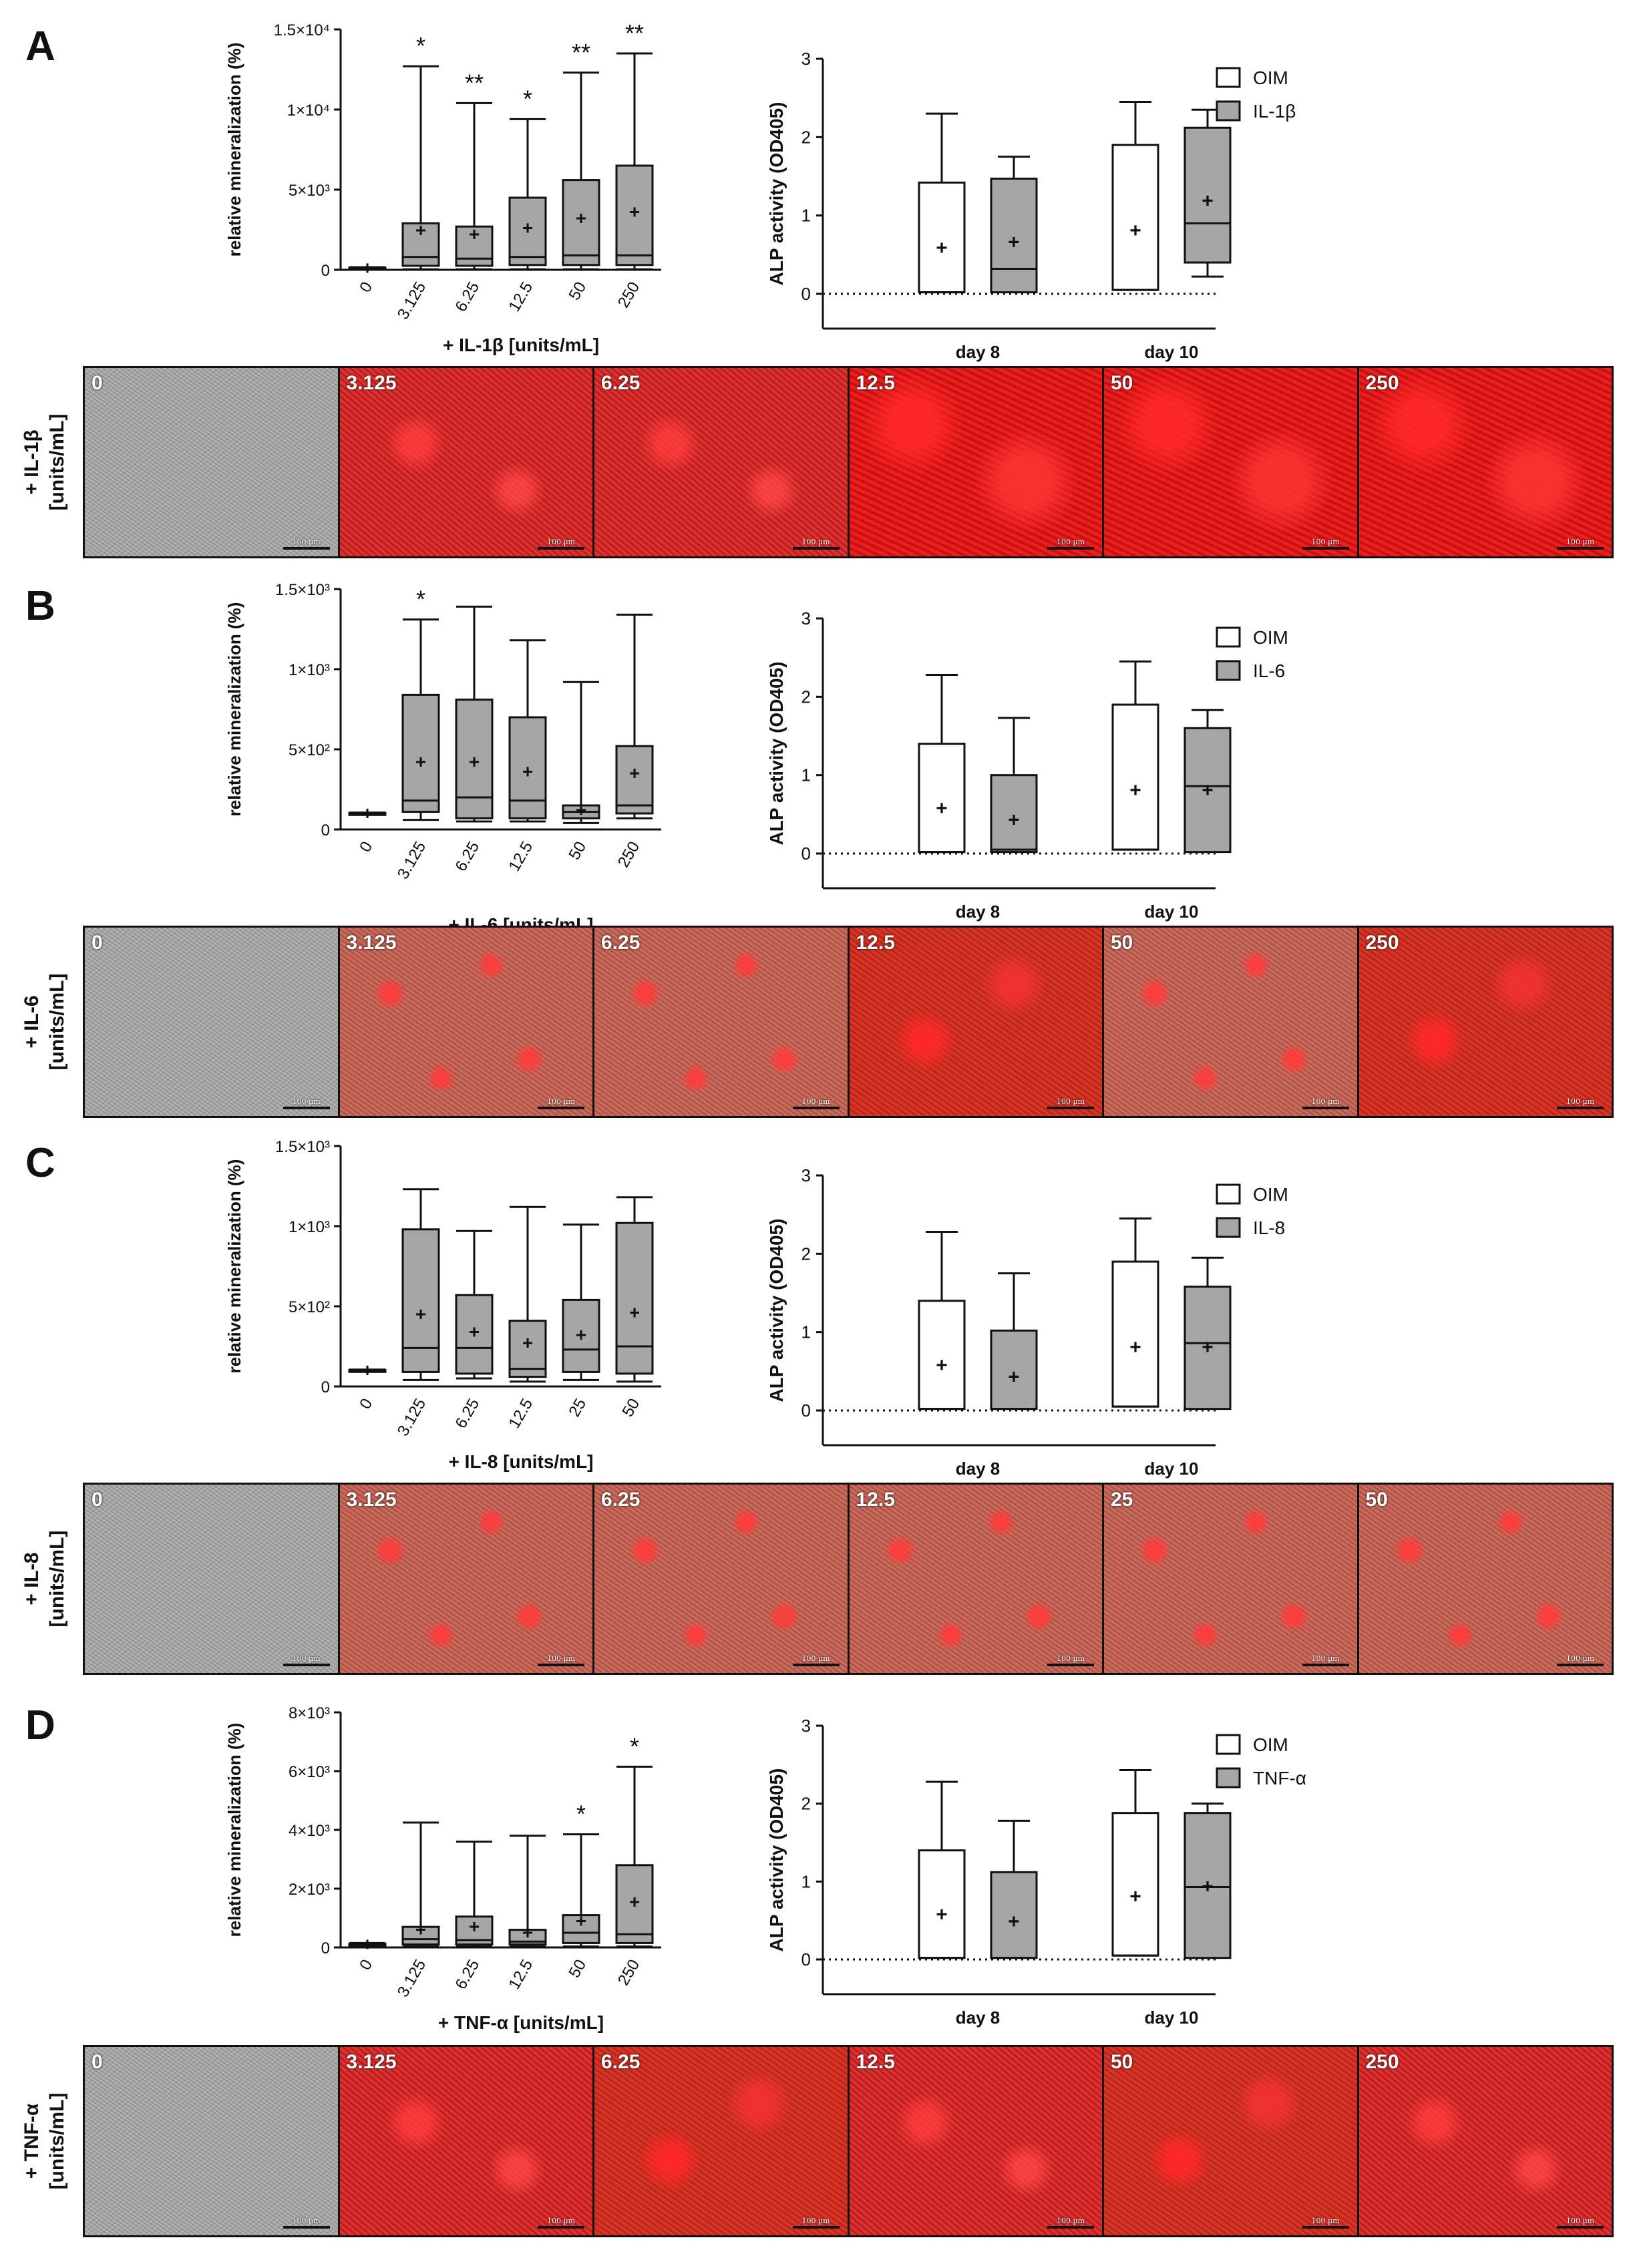 The width and height of the screenshot is (1637, 2268). Describe the element at coordinates (40, 1725) in the screenshot. I see `panel-letter: D` at that location.